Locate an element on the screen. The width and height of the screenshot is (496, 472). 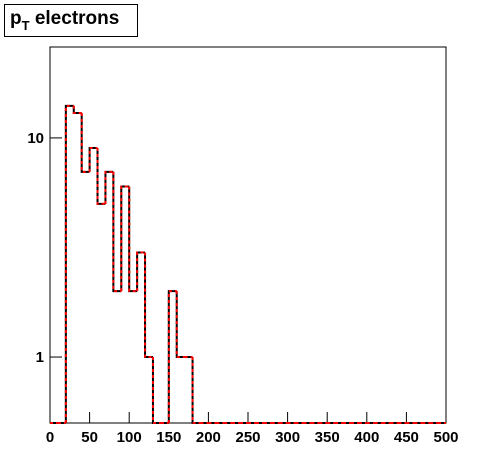
x-tick-label: 350 is located at coordinates (327, 437).